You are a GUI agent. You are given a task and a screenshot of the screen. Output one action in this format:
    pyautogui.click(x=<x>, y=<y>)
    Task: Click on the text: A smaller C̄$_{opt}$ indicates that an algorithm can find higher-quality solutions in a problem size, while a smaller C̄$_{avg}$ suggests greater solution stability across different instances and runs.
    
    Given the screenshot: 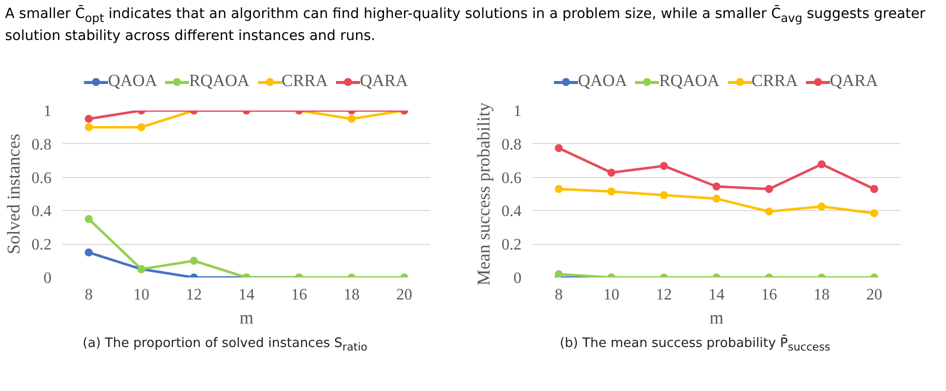 What is the action you would take?
    pyautogui.click(x=465, y=25)
    